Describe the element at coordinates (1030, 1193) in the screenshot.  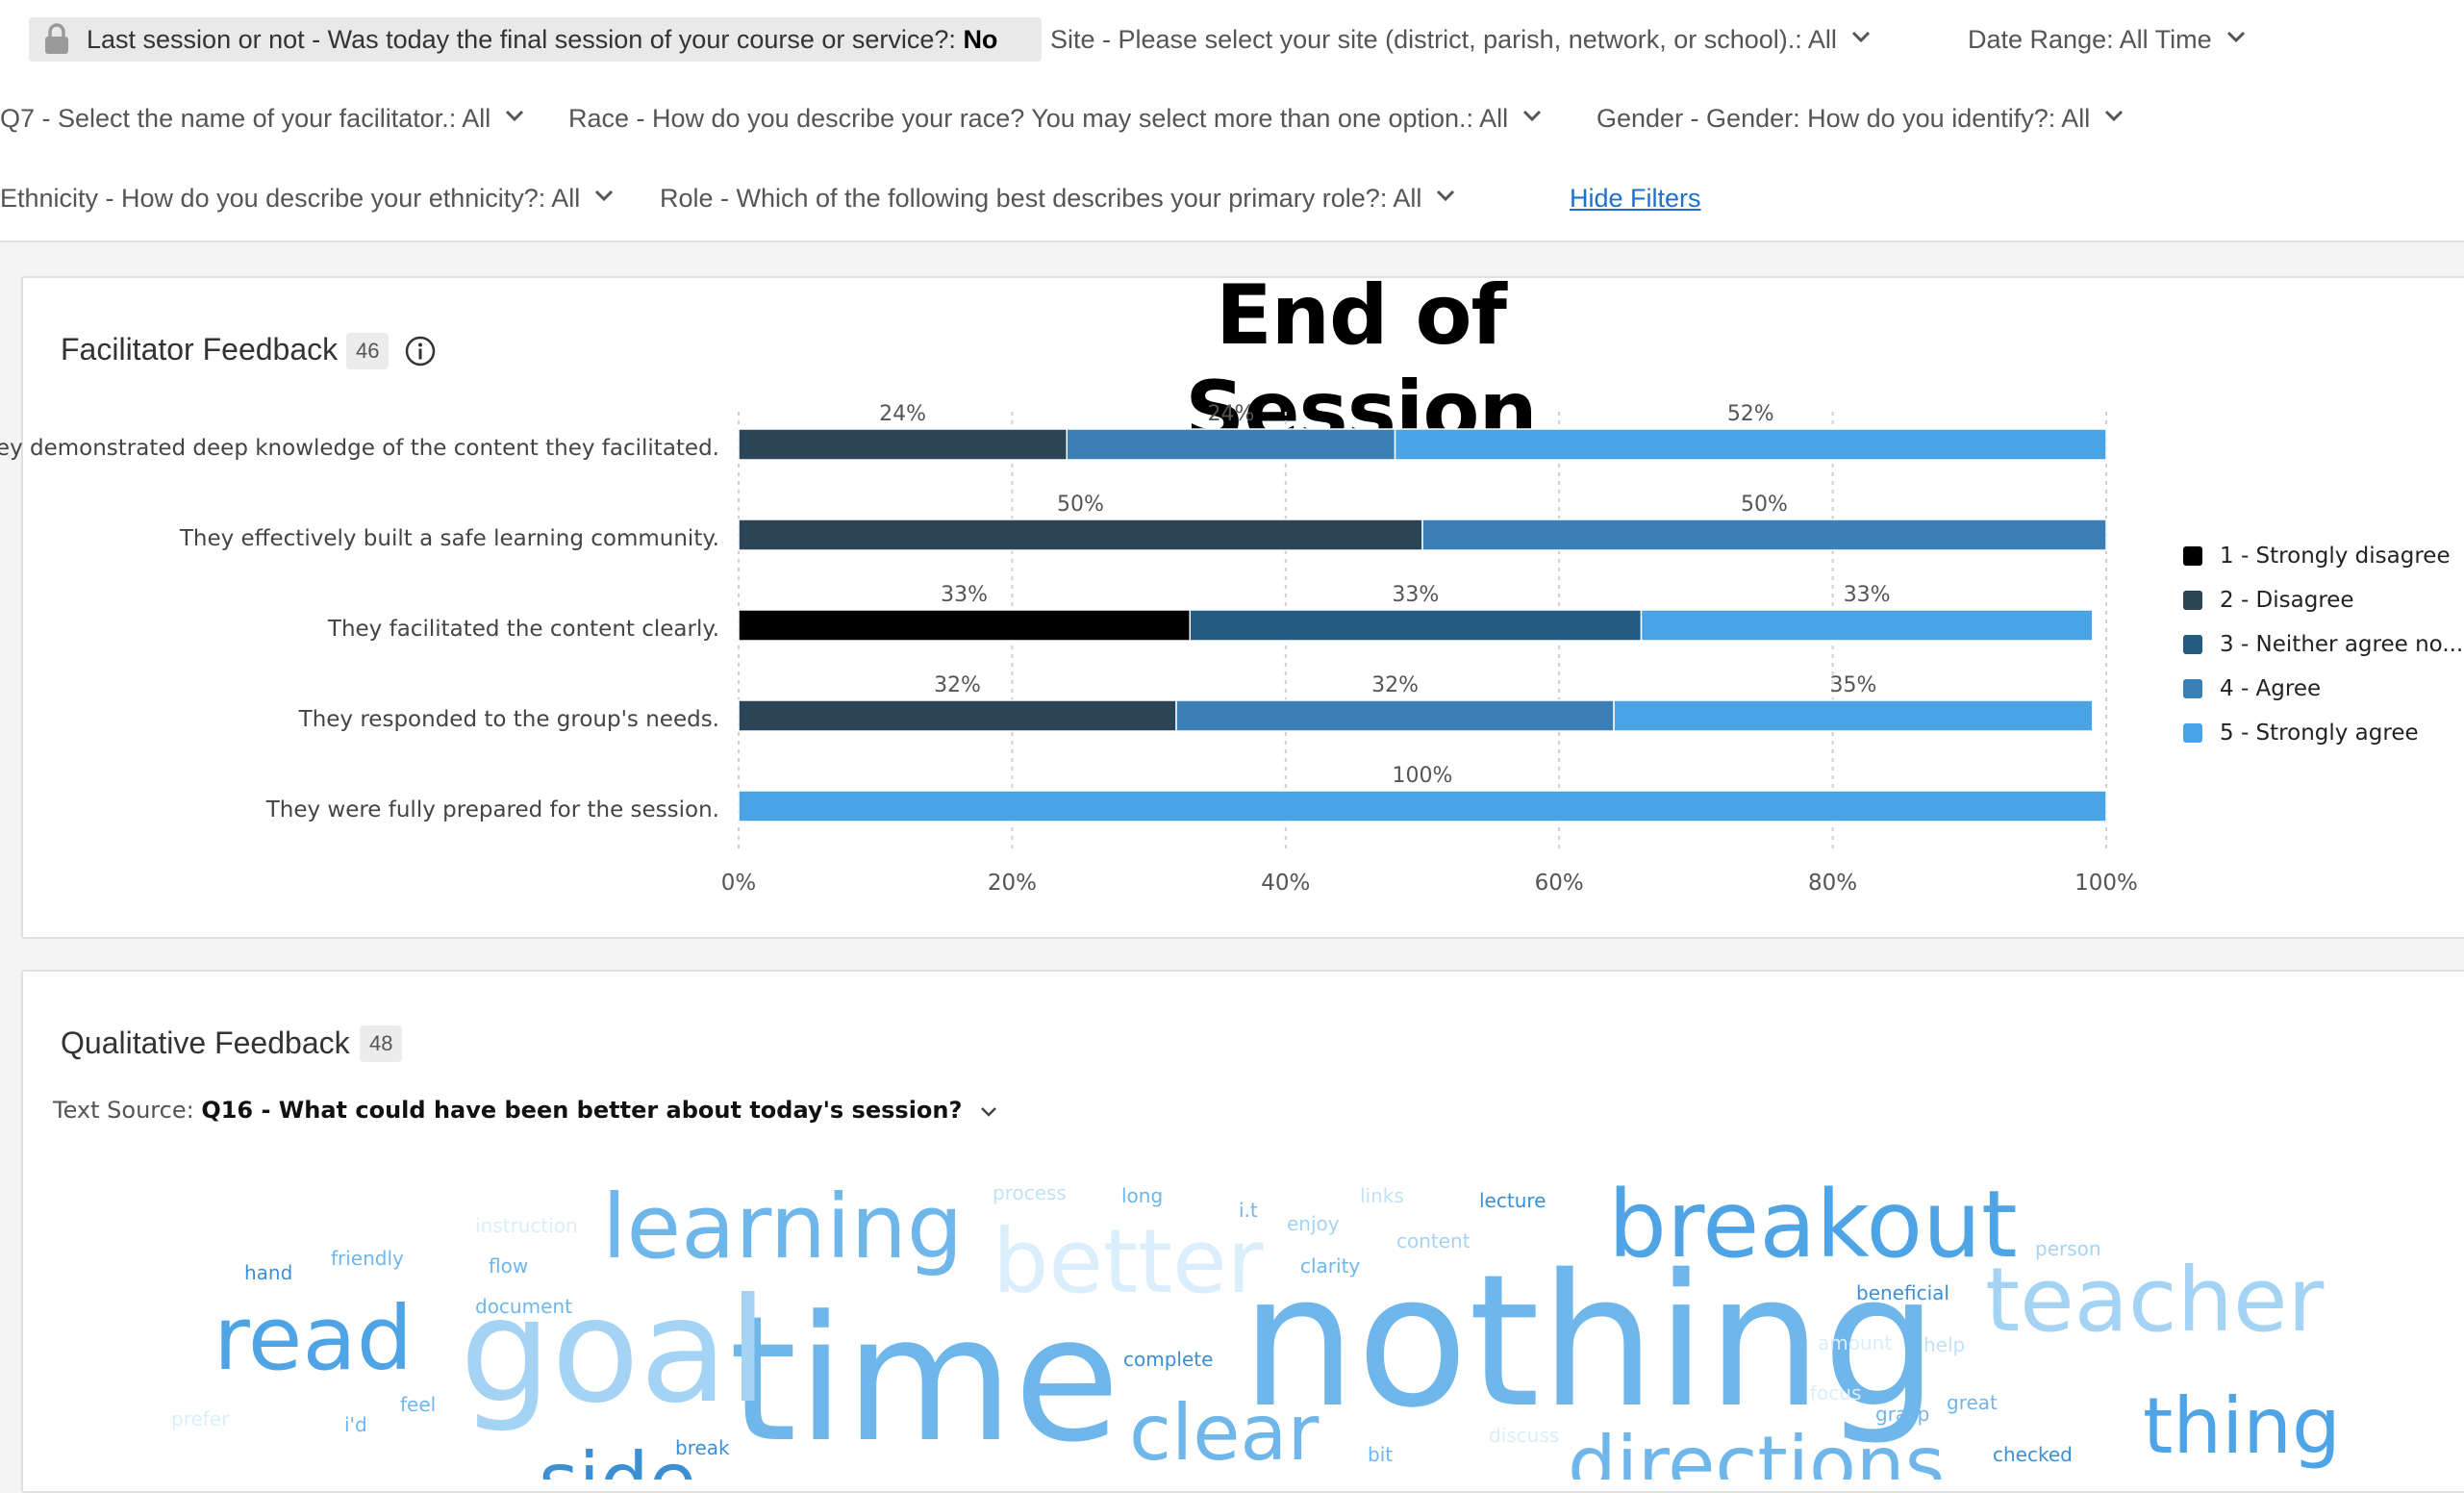
I see `wordcloud-word: process` at that location.